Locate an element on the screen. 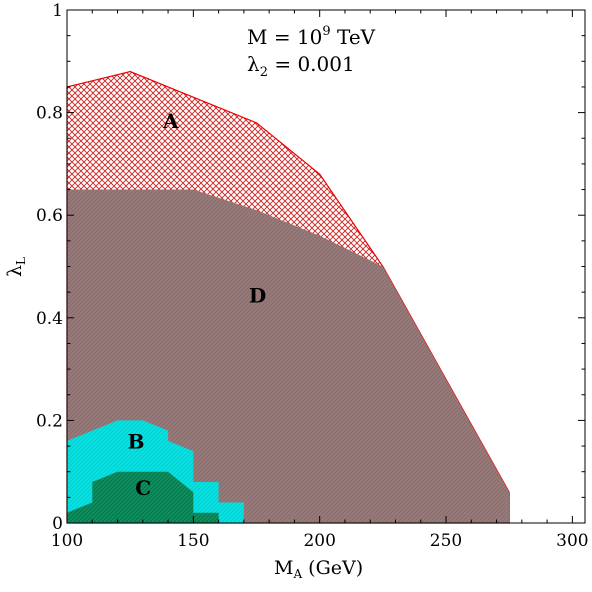 The width and height of the screenshot is (592, 592). x-axis-title: MA (GeV) is located at coordinates (318, 569).